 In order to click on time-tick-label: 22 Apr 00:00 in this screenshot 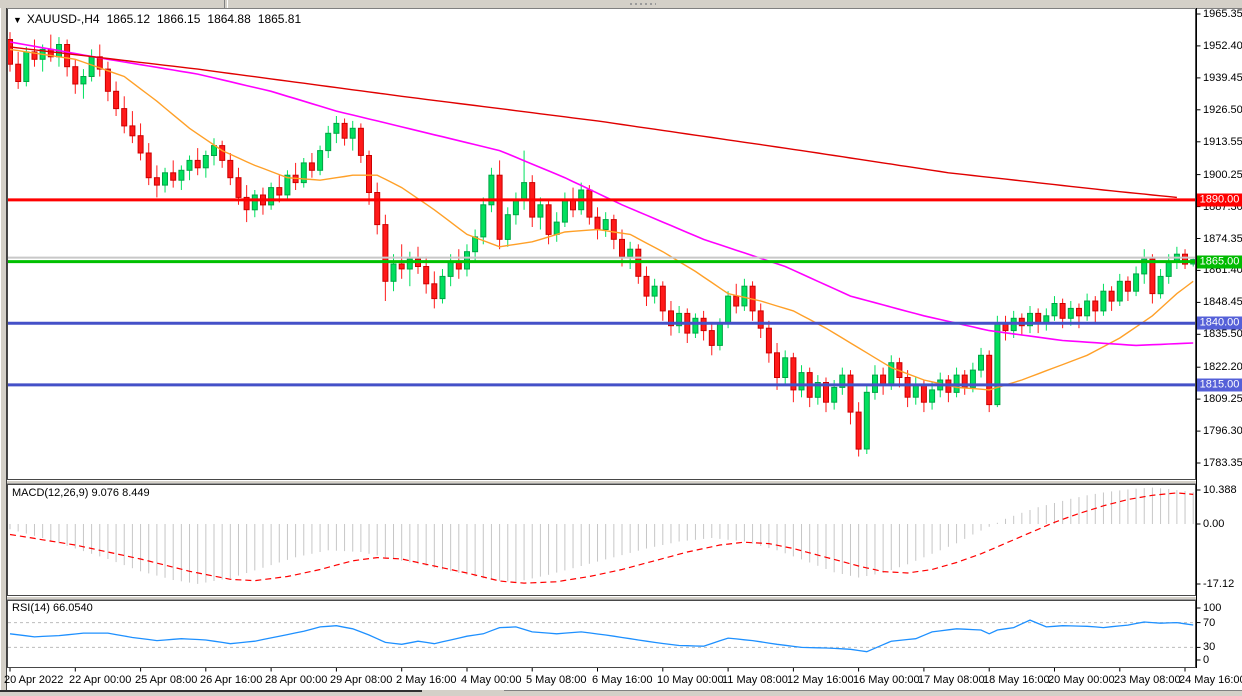, I will do `click(100, 680)`.